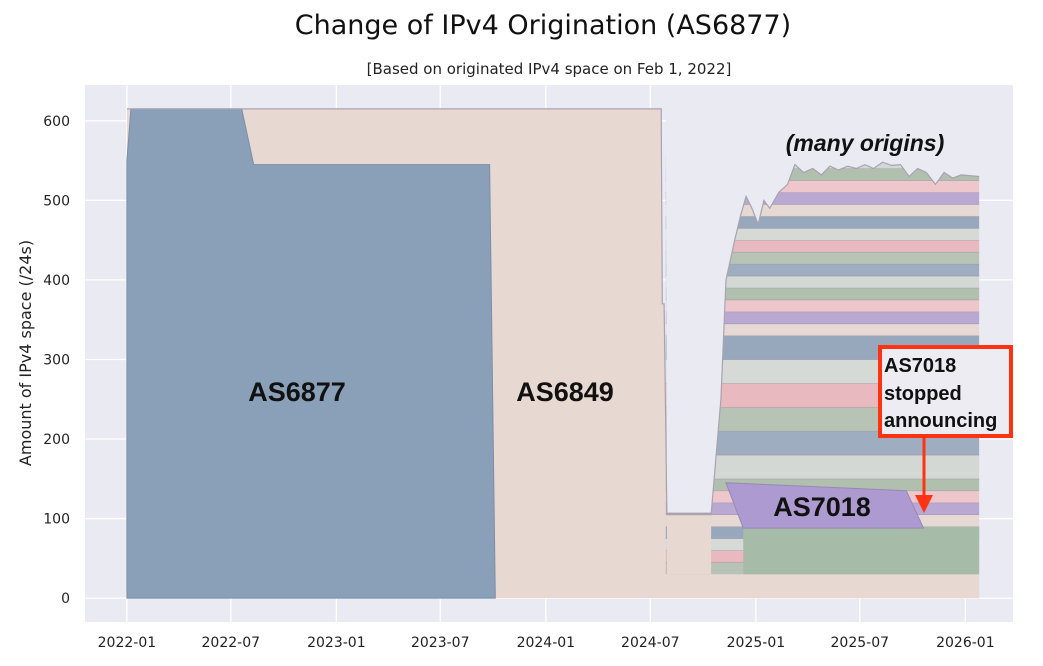 Image resolution: width=1043 pixels, height=666 pixels. I want to click on y-tick-label: 500, so click(56, 201).